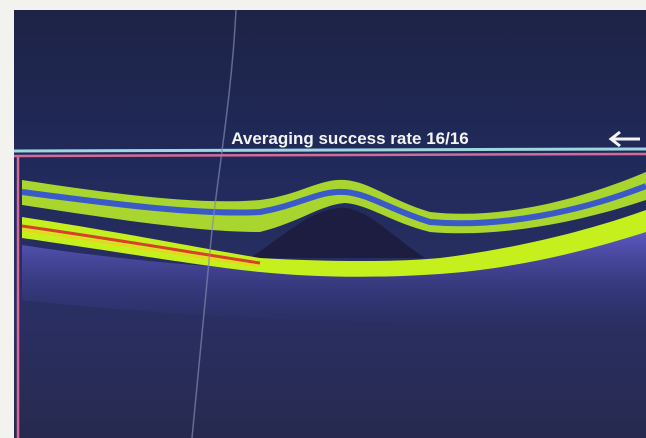 The height and width of the screenshot is (438, 646). I want to click on caption: Averaging success rate 16/16, so click(350, 138).